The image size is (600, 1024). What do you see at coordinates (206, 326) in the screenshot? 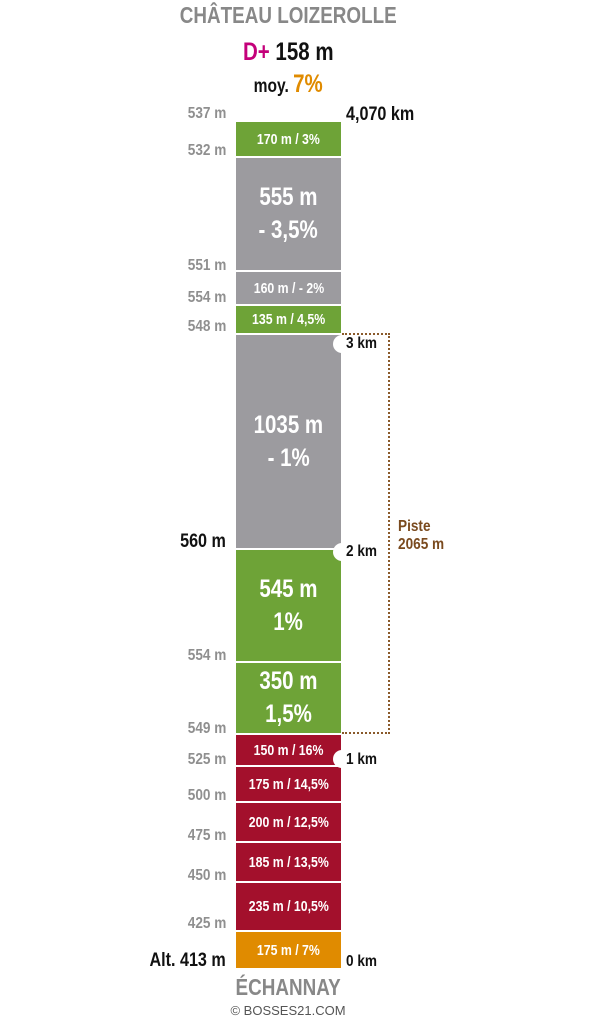
I see `altitude-label: 548 m` at bounding box center [206, 326].